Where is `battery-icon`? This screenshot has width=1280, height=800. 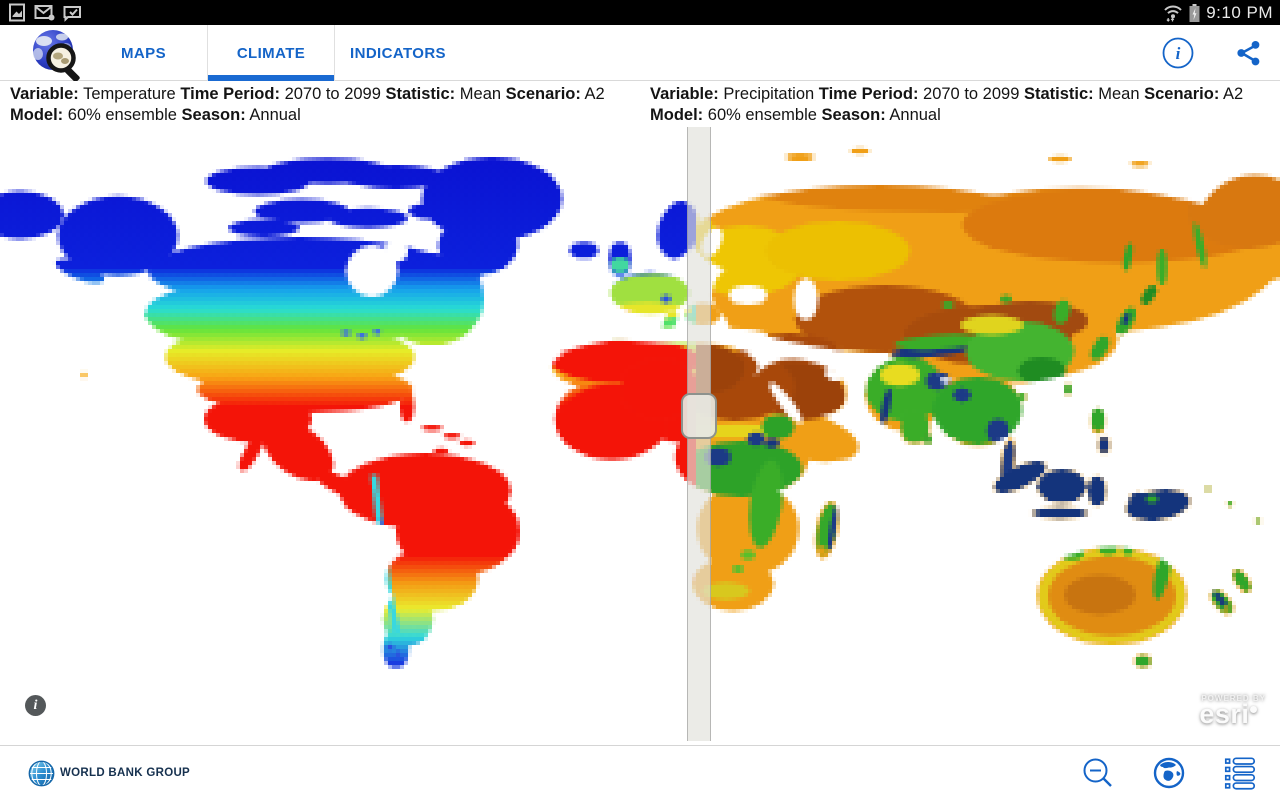 battery-icon is located at coordinates (1194, 12).